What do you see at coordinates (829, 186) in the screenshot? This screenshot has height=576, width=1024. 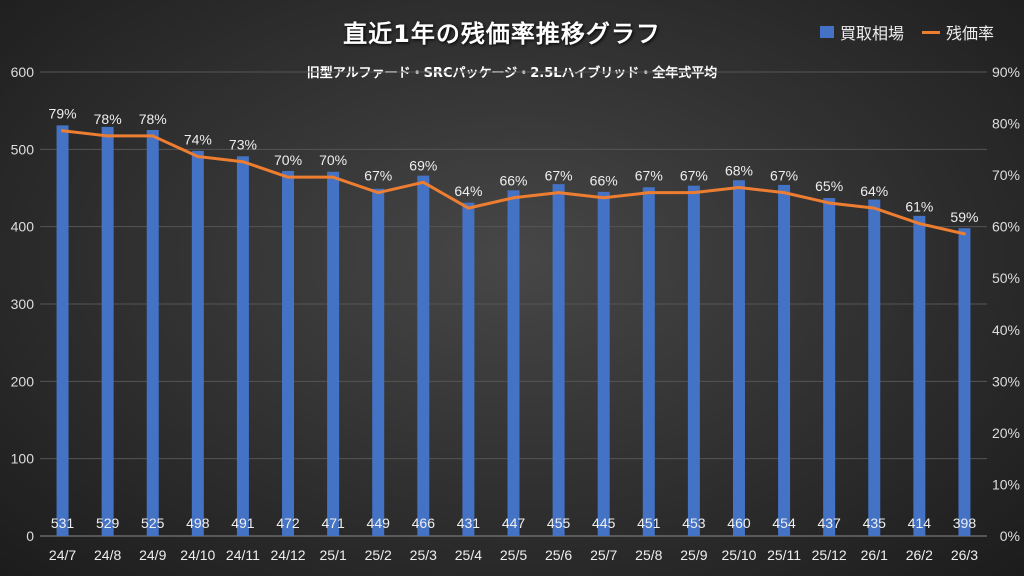 I see `line-data-label: 65%` at bounding box center [829, 186].